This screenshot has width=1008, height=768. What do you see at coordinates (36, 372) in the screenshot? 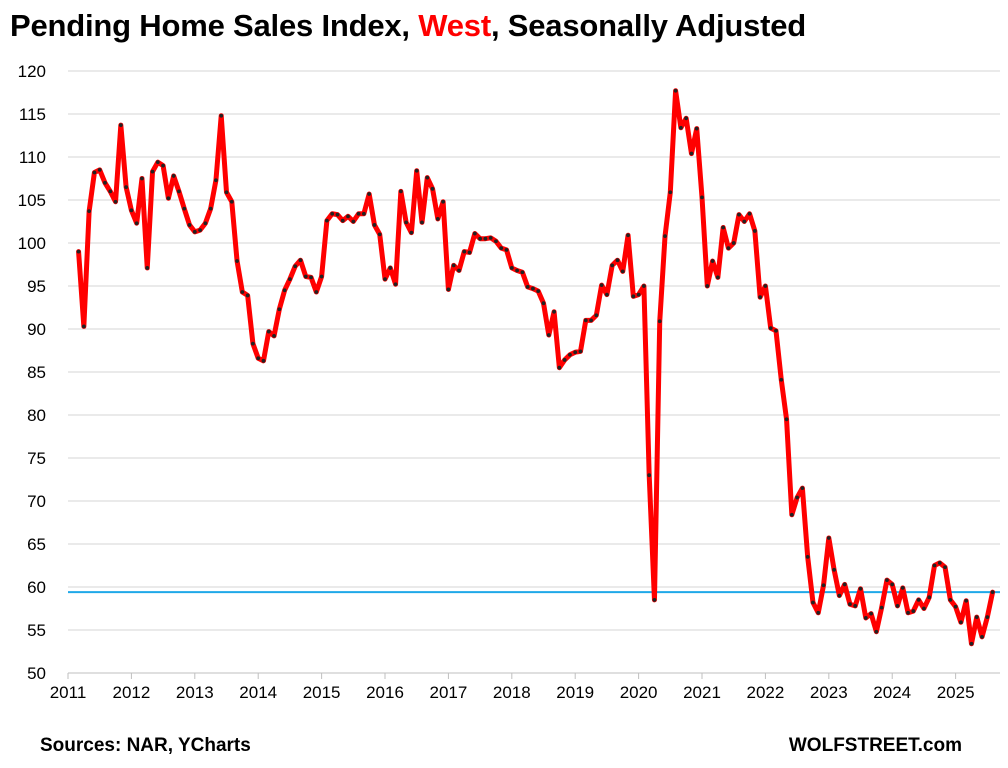
I see `y-tick-label: 85` at bounding box center [36, 372].